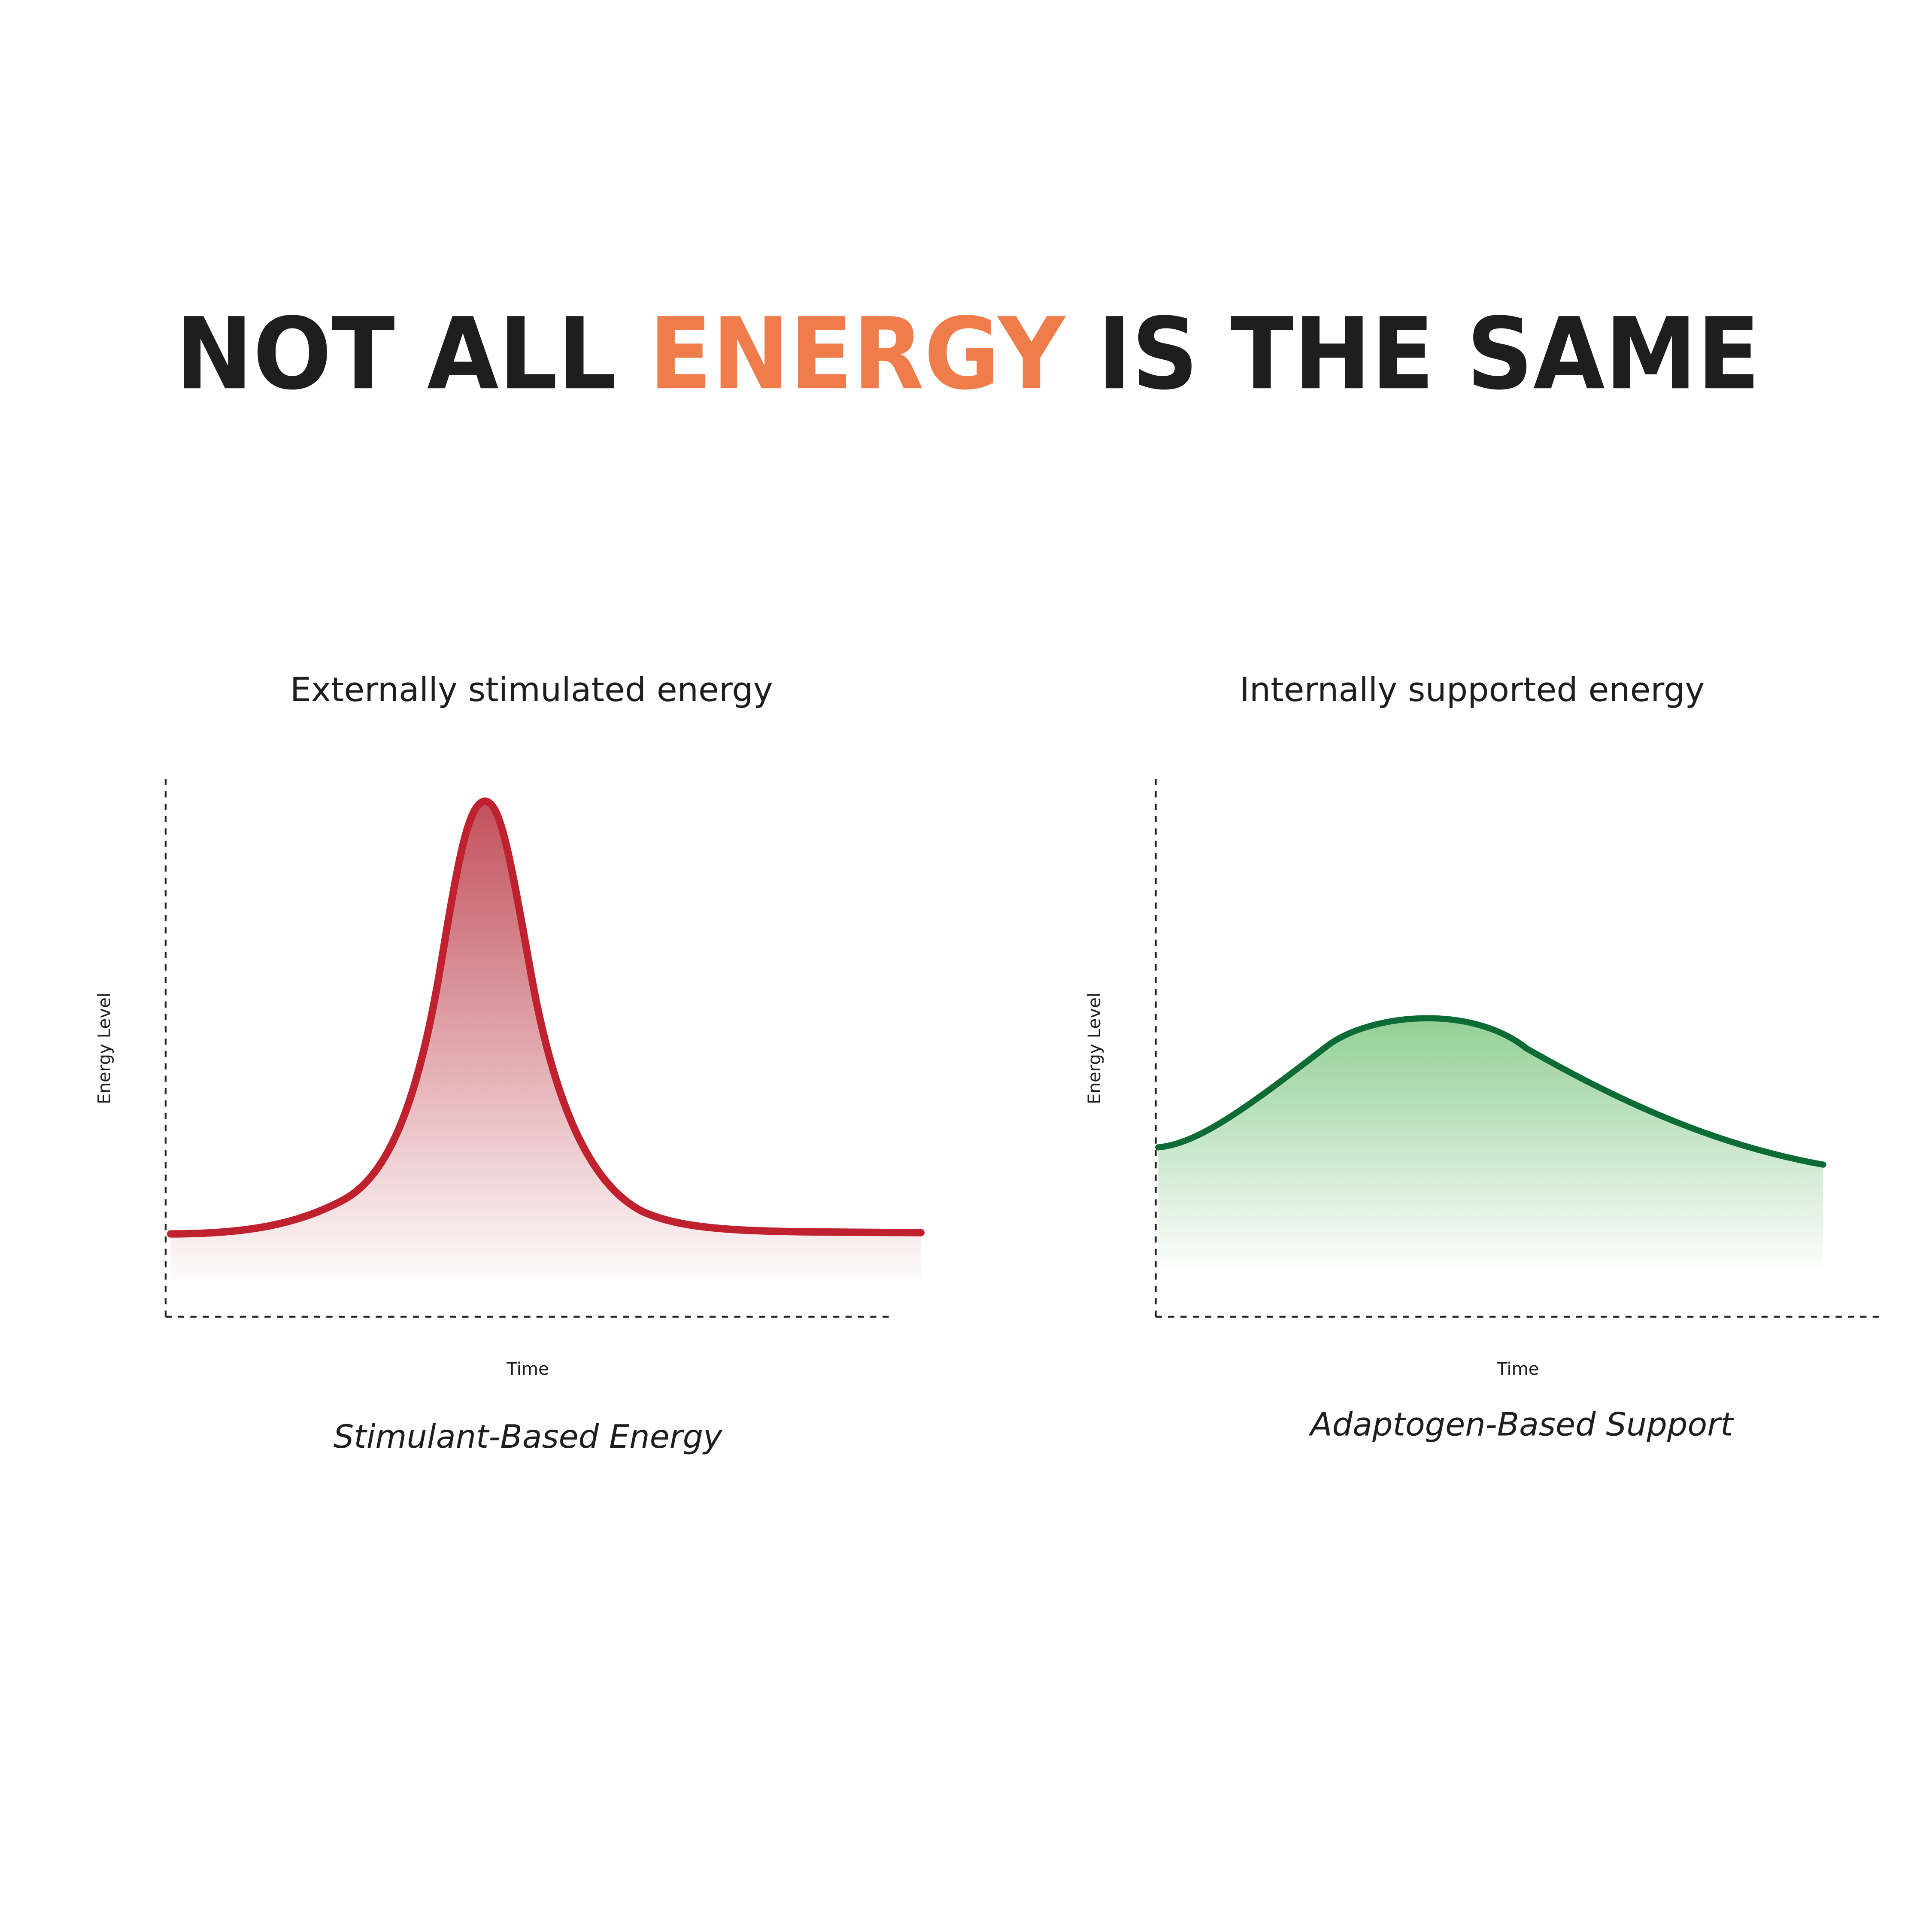 The height and width of the screenshot is (1932, 1932). Describe the element at coordinates (396, 355) in the screenshot. I see `title-before: NOT ALL` at that location.